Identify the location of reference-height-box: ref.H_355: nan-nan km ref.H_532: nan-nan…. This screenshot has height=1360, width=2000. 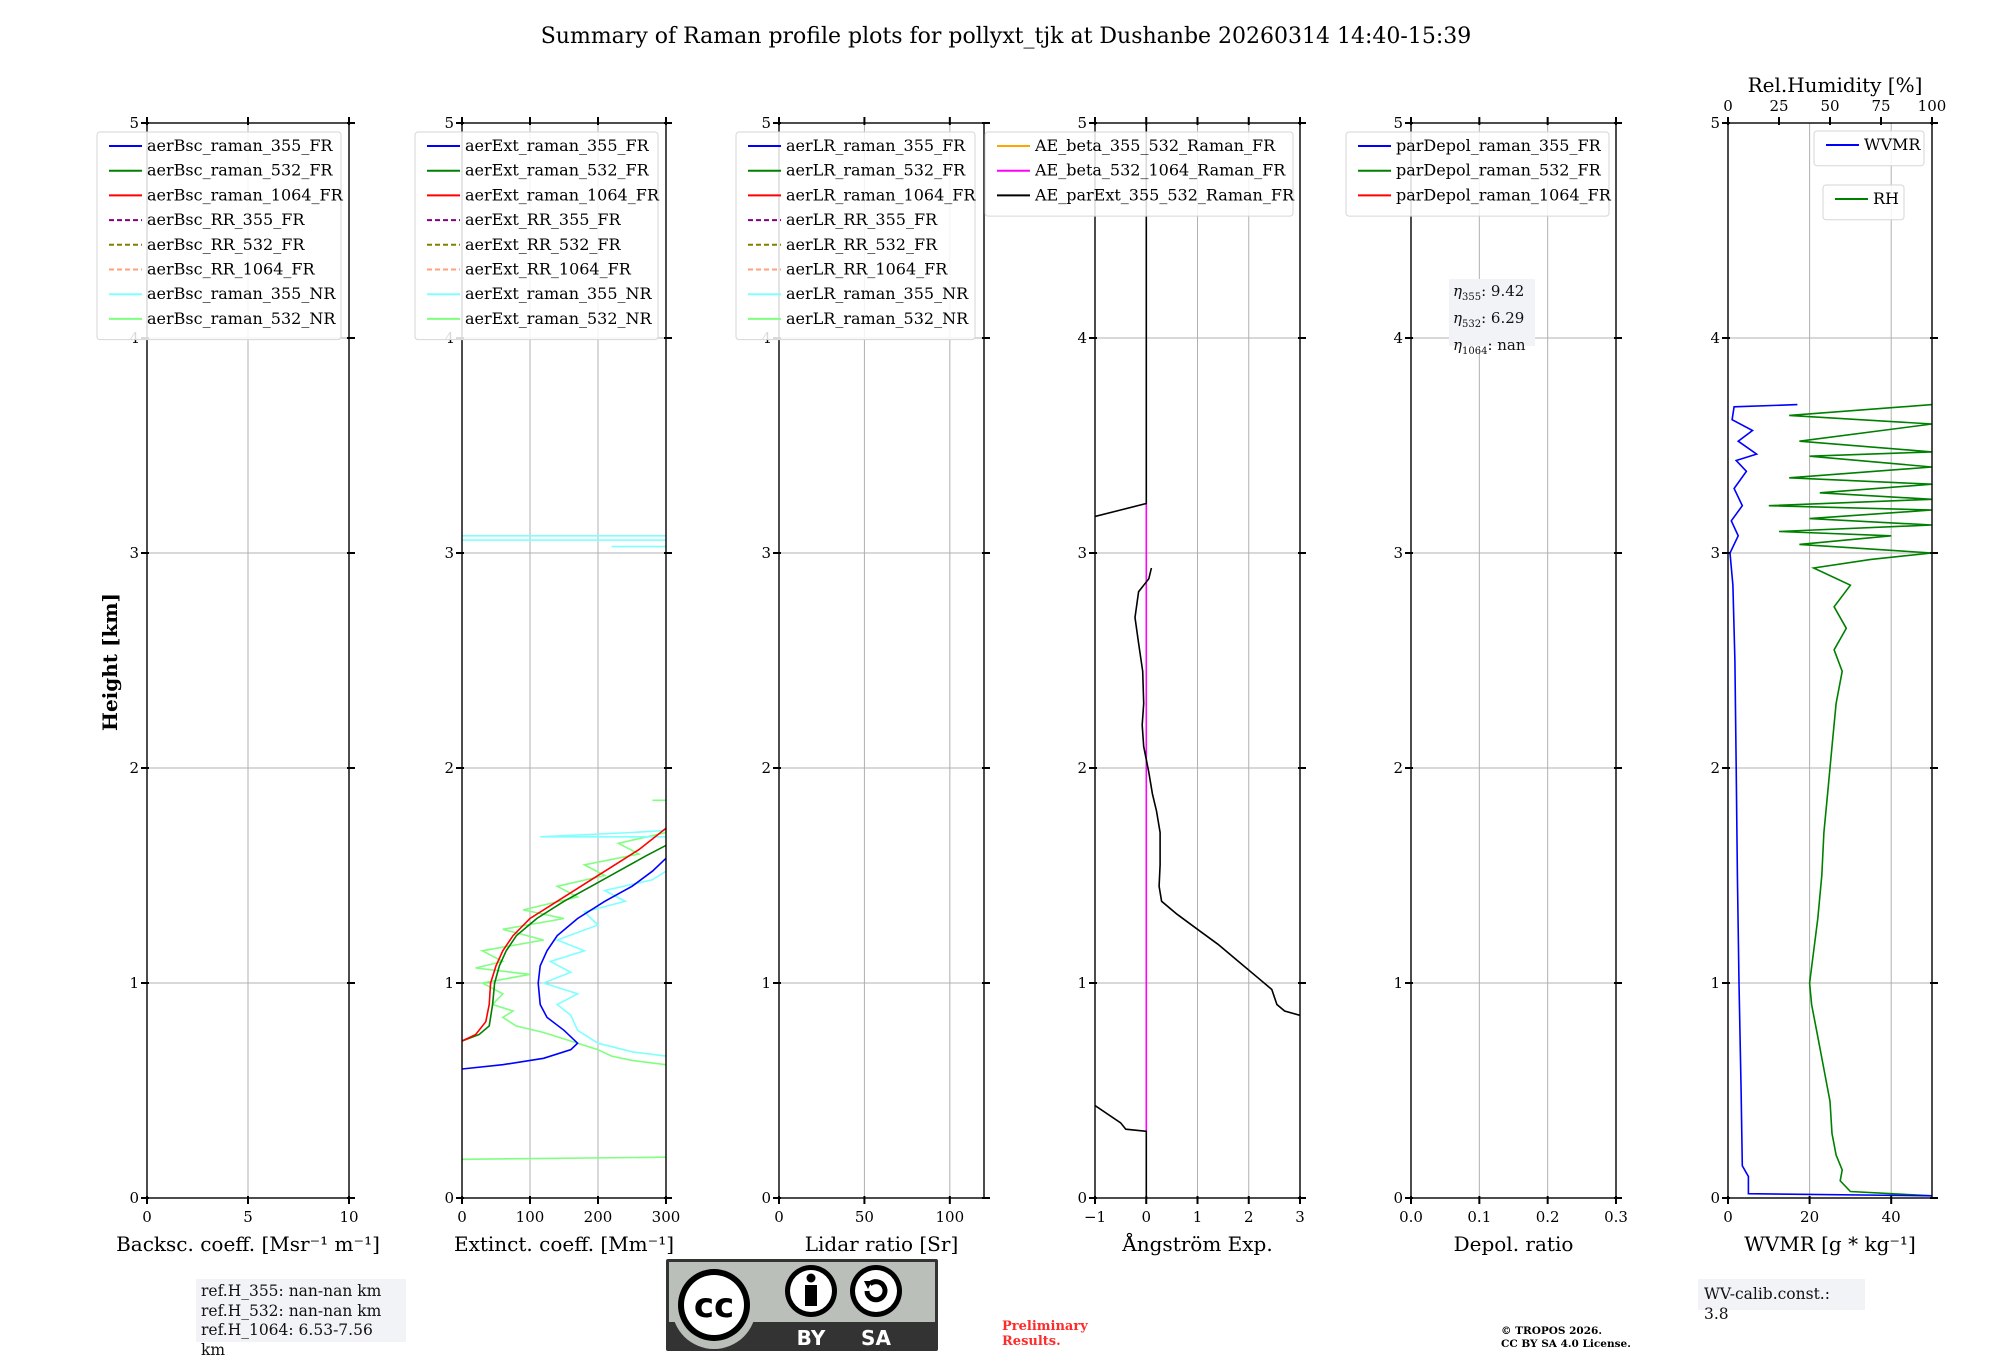
(301, 1319).